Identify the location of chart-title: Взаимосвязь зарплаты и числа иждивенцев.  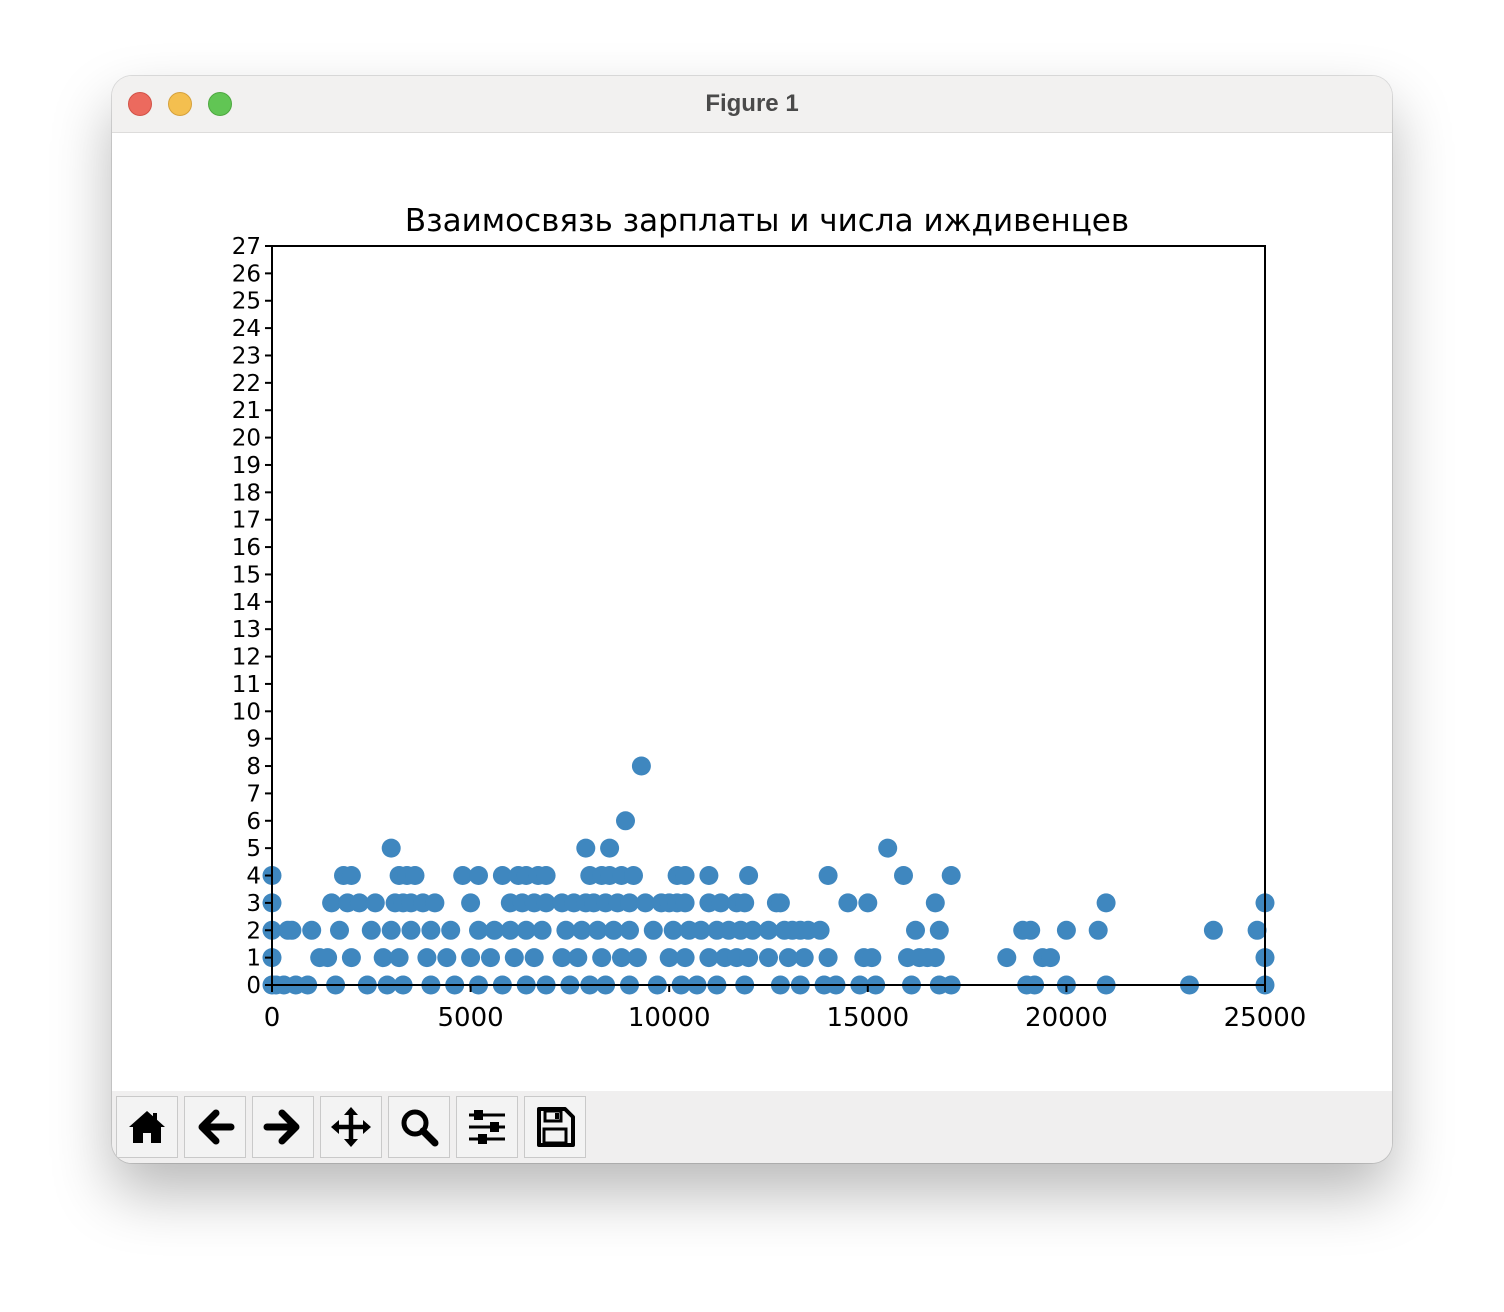
(767, 221).